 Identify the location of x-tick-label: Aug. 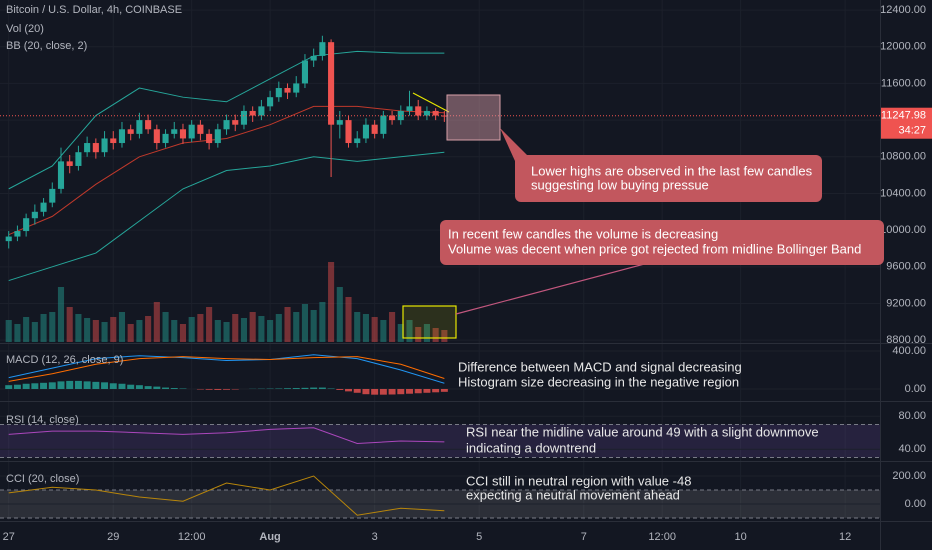
(269, 537).